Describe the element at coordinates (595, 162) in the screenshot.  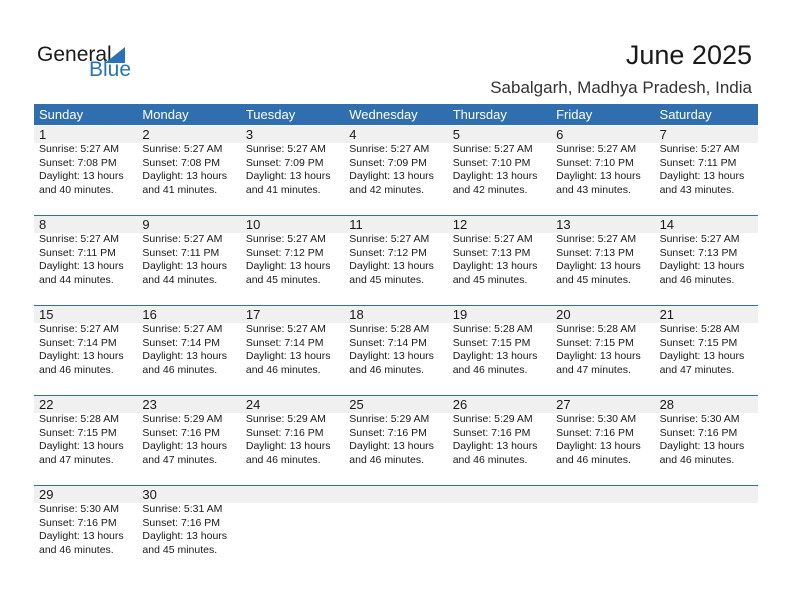
I see `sunset-text: Sunset: 7:10 PM` at that location.